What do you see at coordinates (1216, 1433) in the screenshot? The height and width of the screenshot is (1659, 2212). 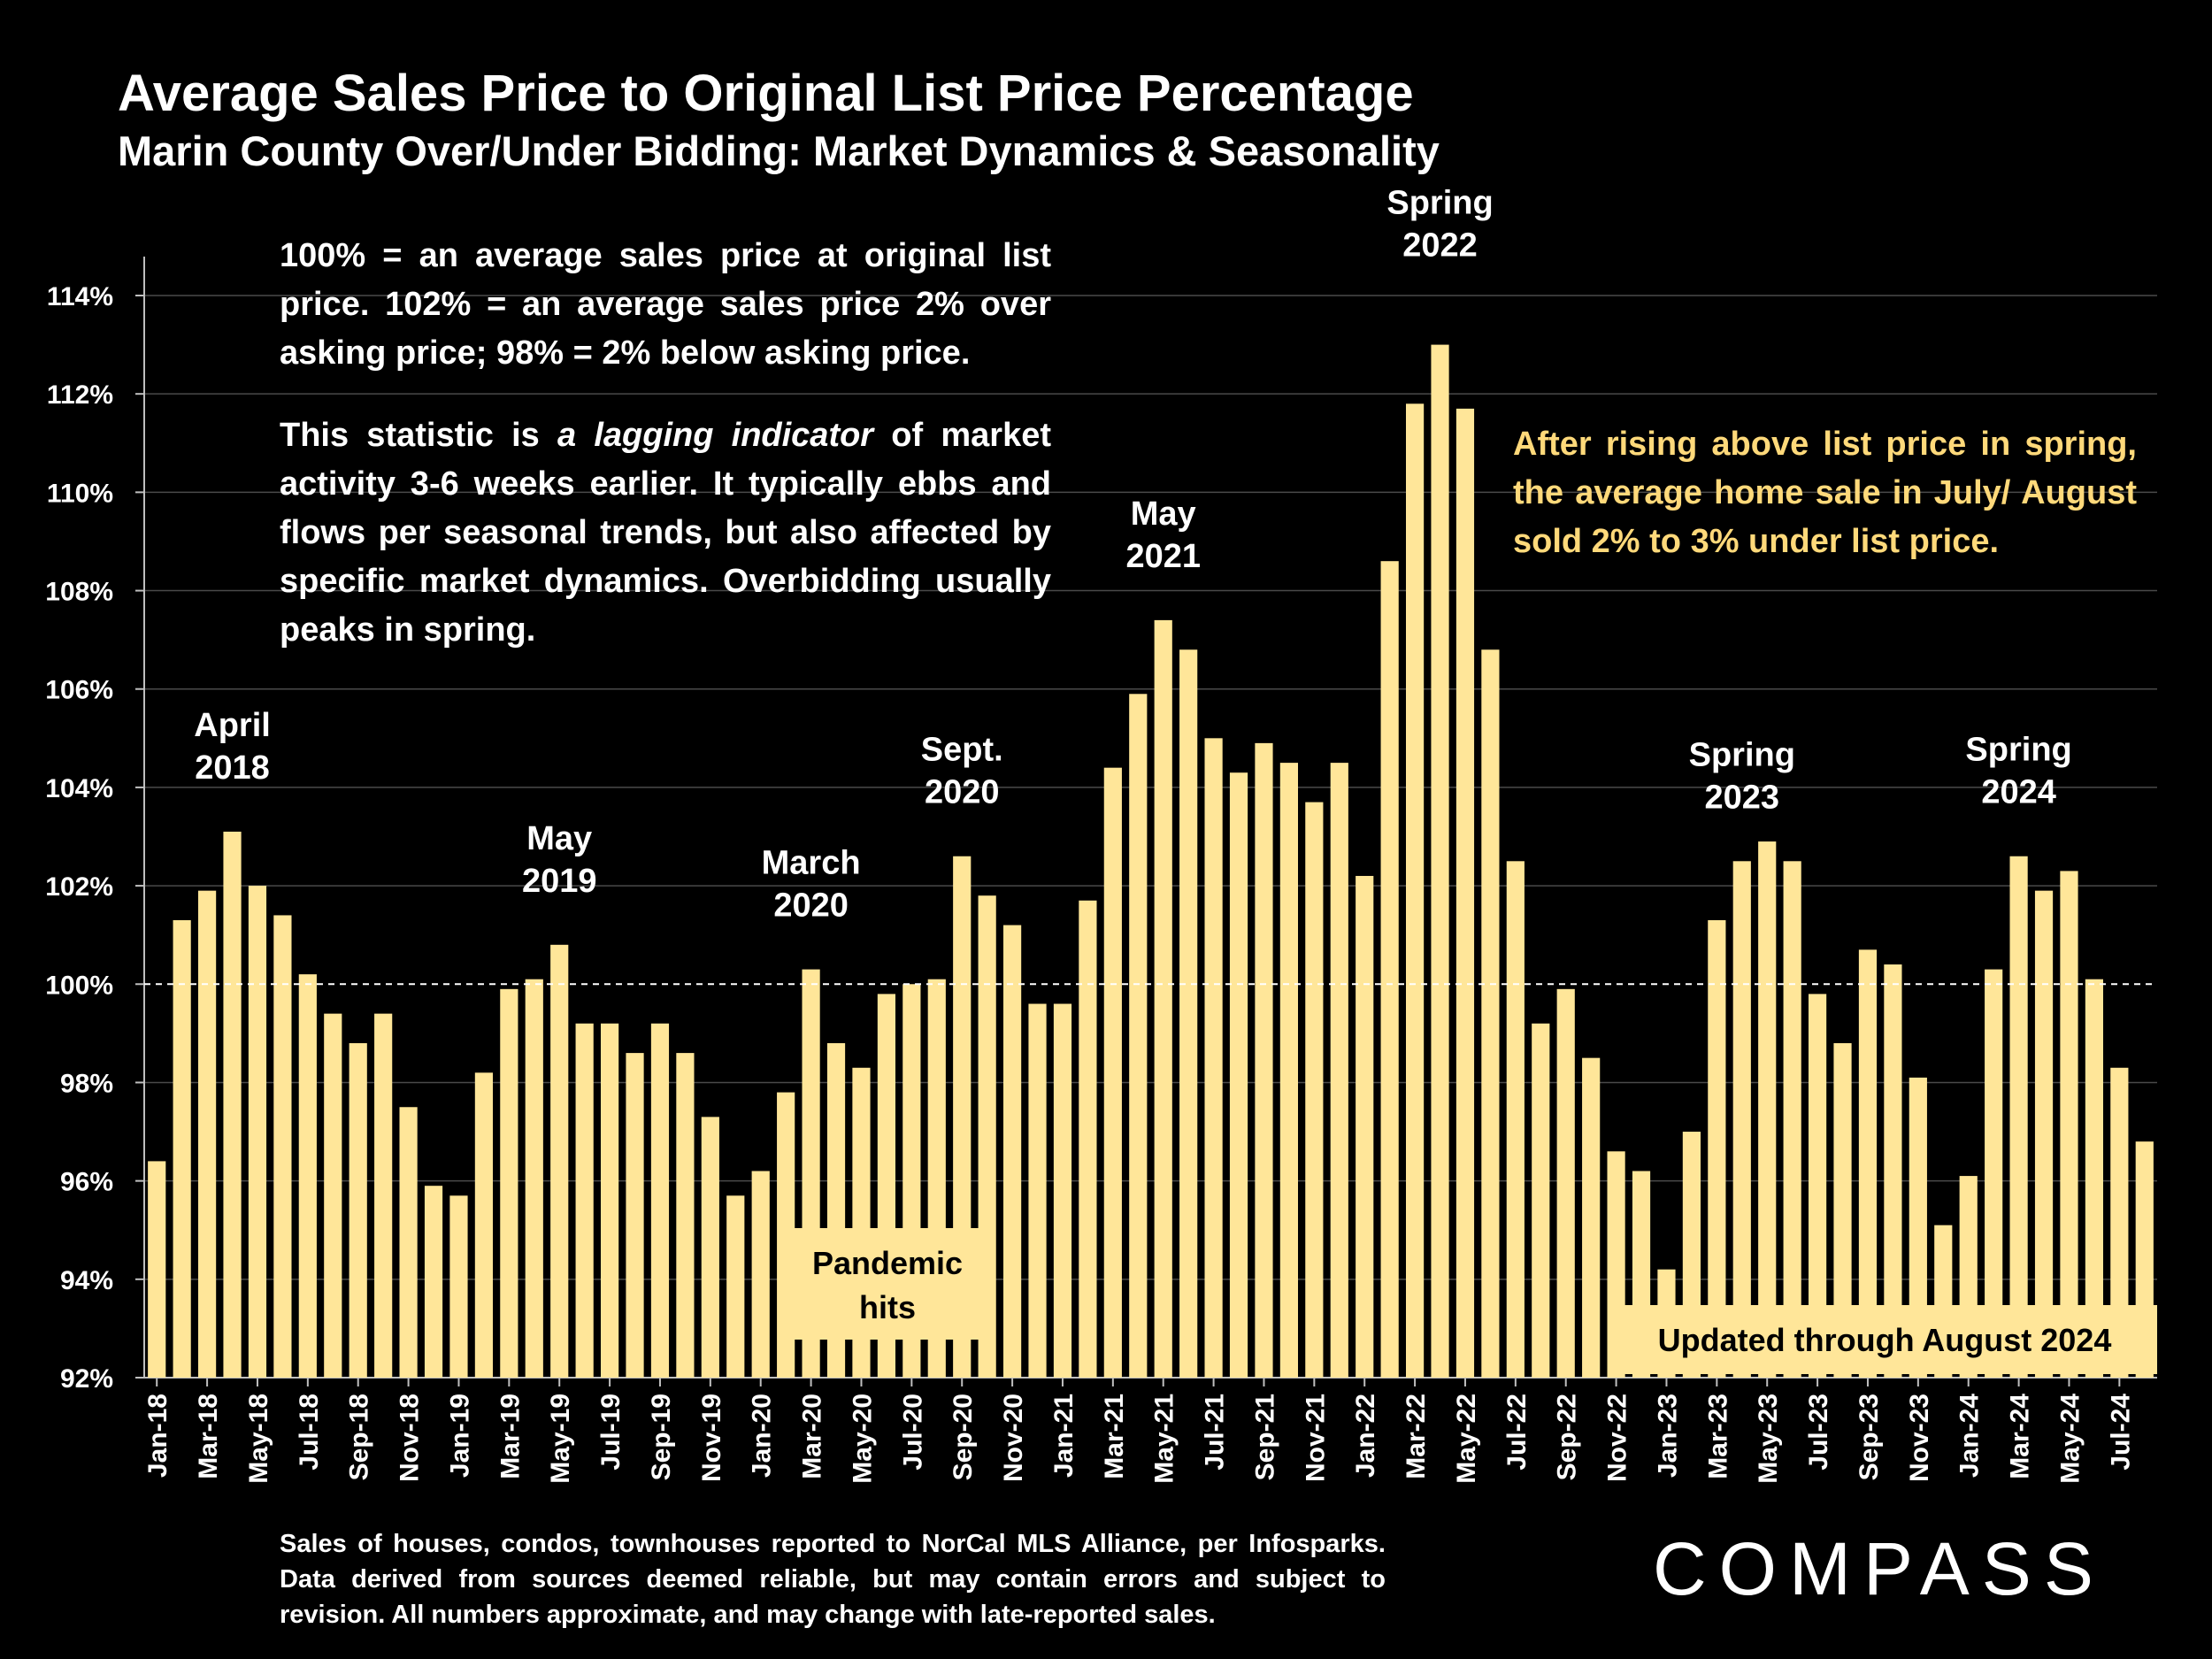 I see `x-tick-label: Jul-21` at bounding box center [1216, 1433].